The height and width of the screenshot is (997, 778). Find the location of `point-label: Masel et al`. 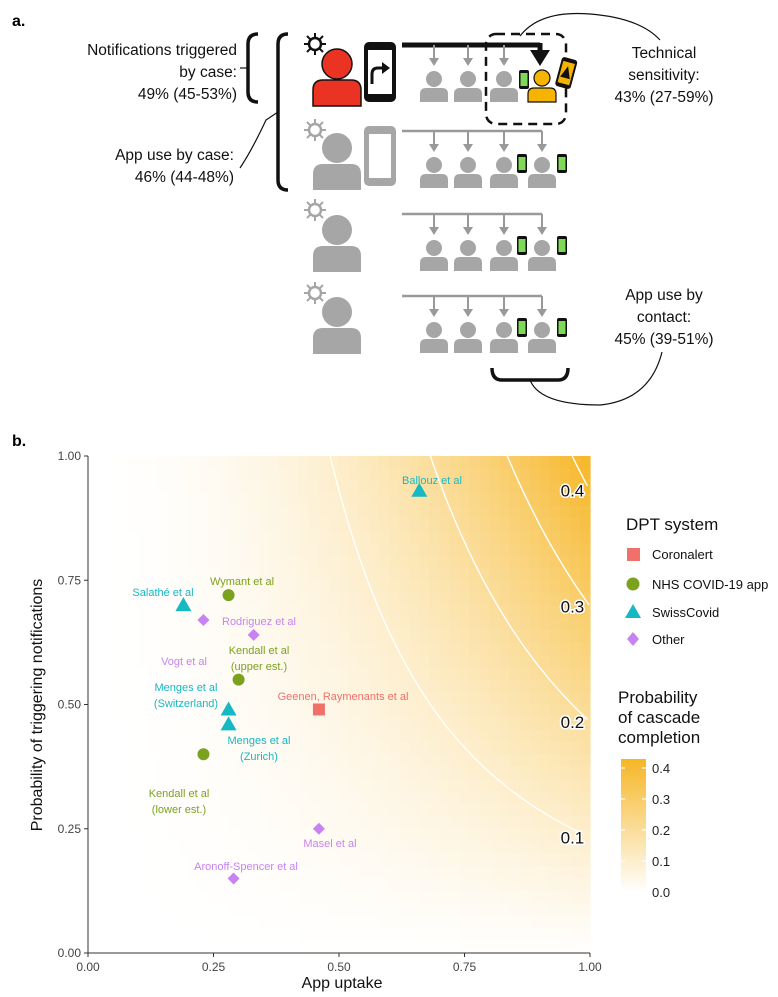

point-label: Masel et al is located at coordinates (329, 844).